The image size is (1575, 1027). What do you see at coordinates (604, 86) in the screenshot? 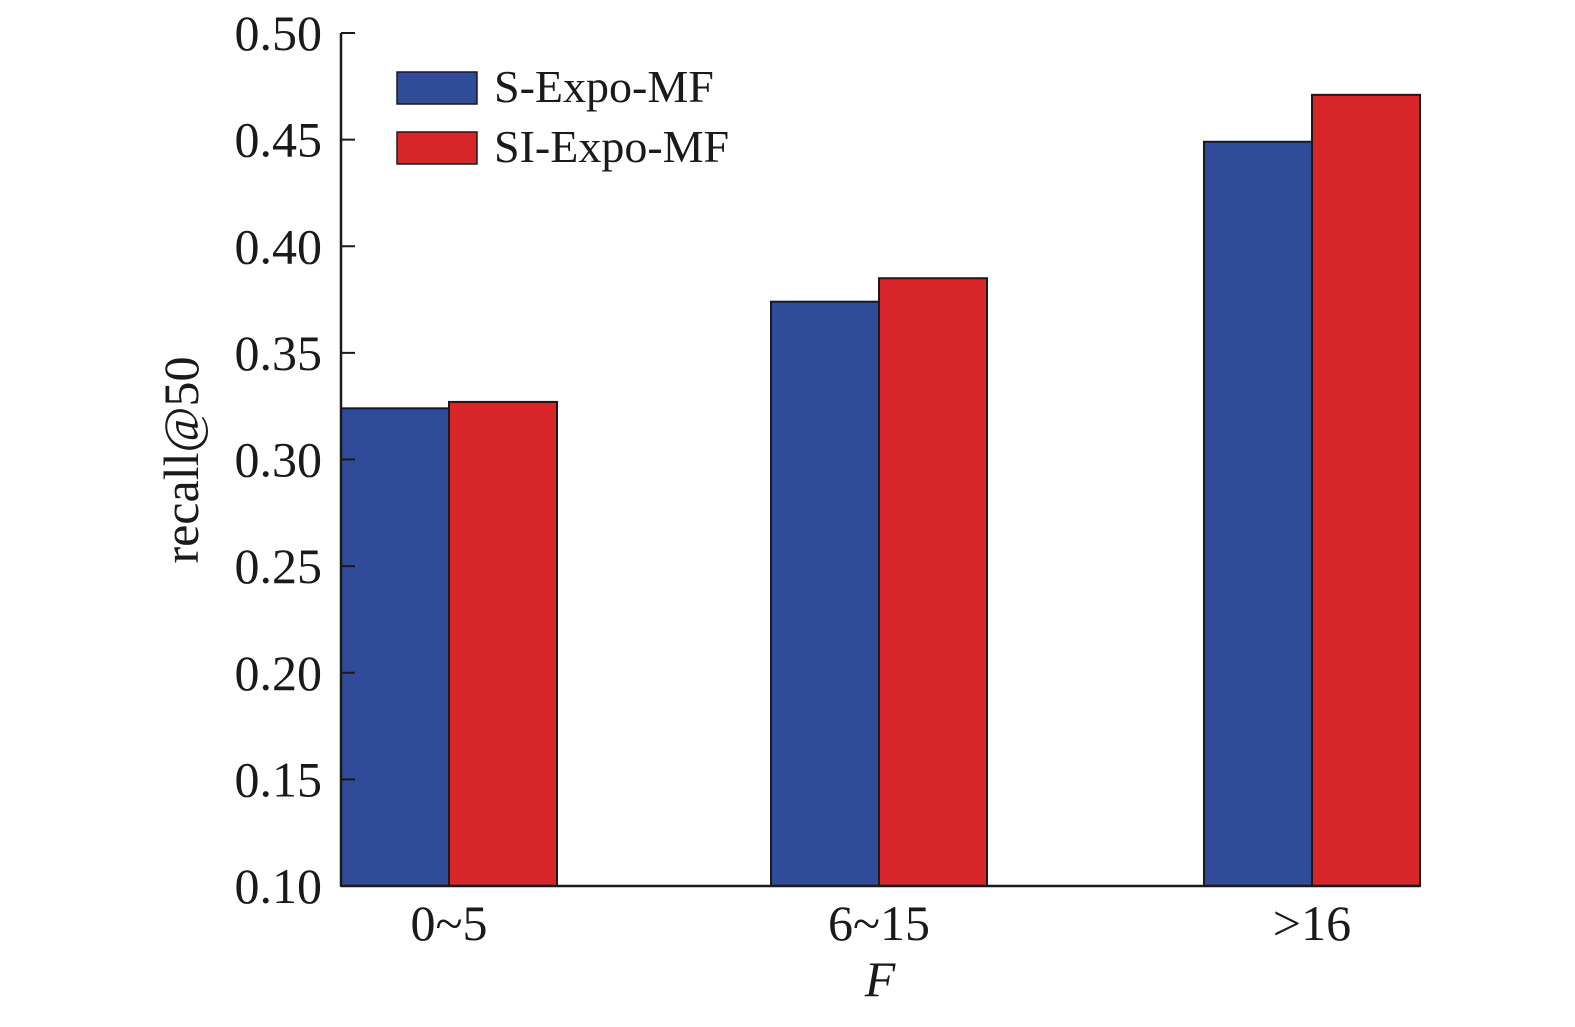
I see `legend-label-s-expo-mf: S-Expo-MF` at bounding box center [604, 86].